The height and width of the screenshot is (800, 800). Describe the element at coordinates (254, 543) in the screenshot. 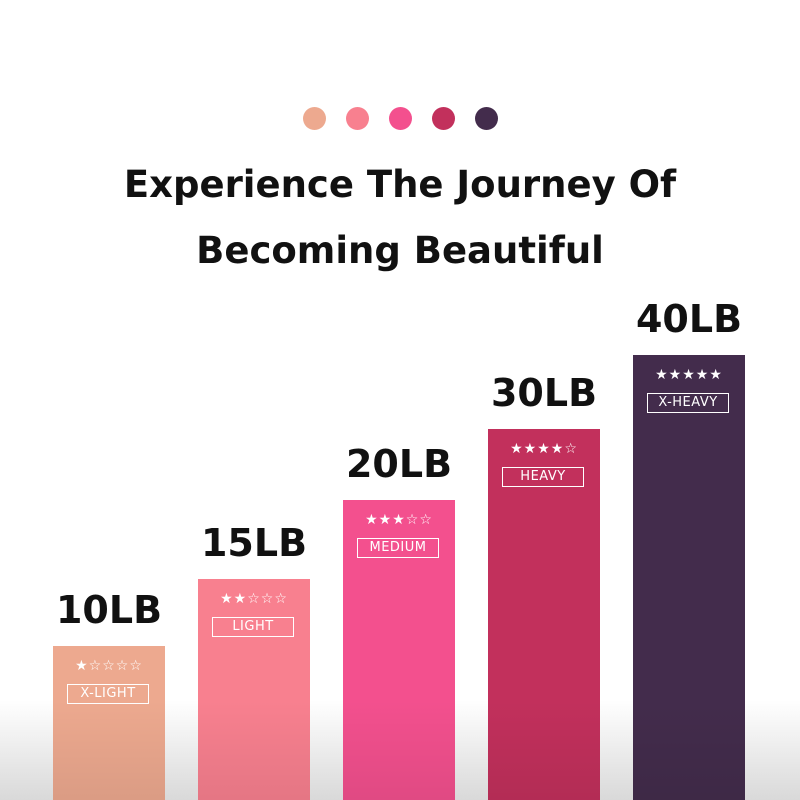

I see `value-label: 15LB` at that location.